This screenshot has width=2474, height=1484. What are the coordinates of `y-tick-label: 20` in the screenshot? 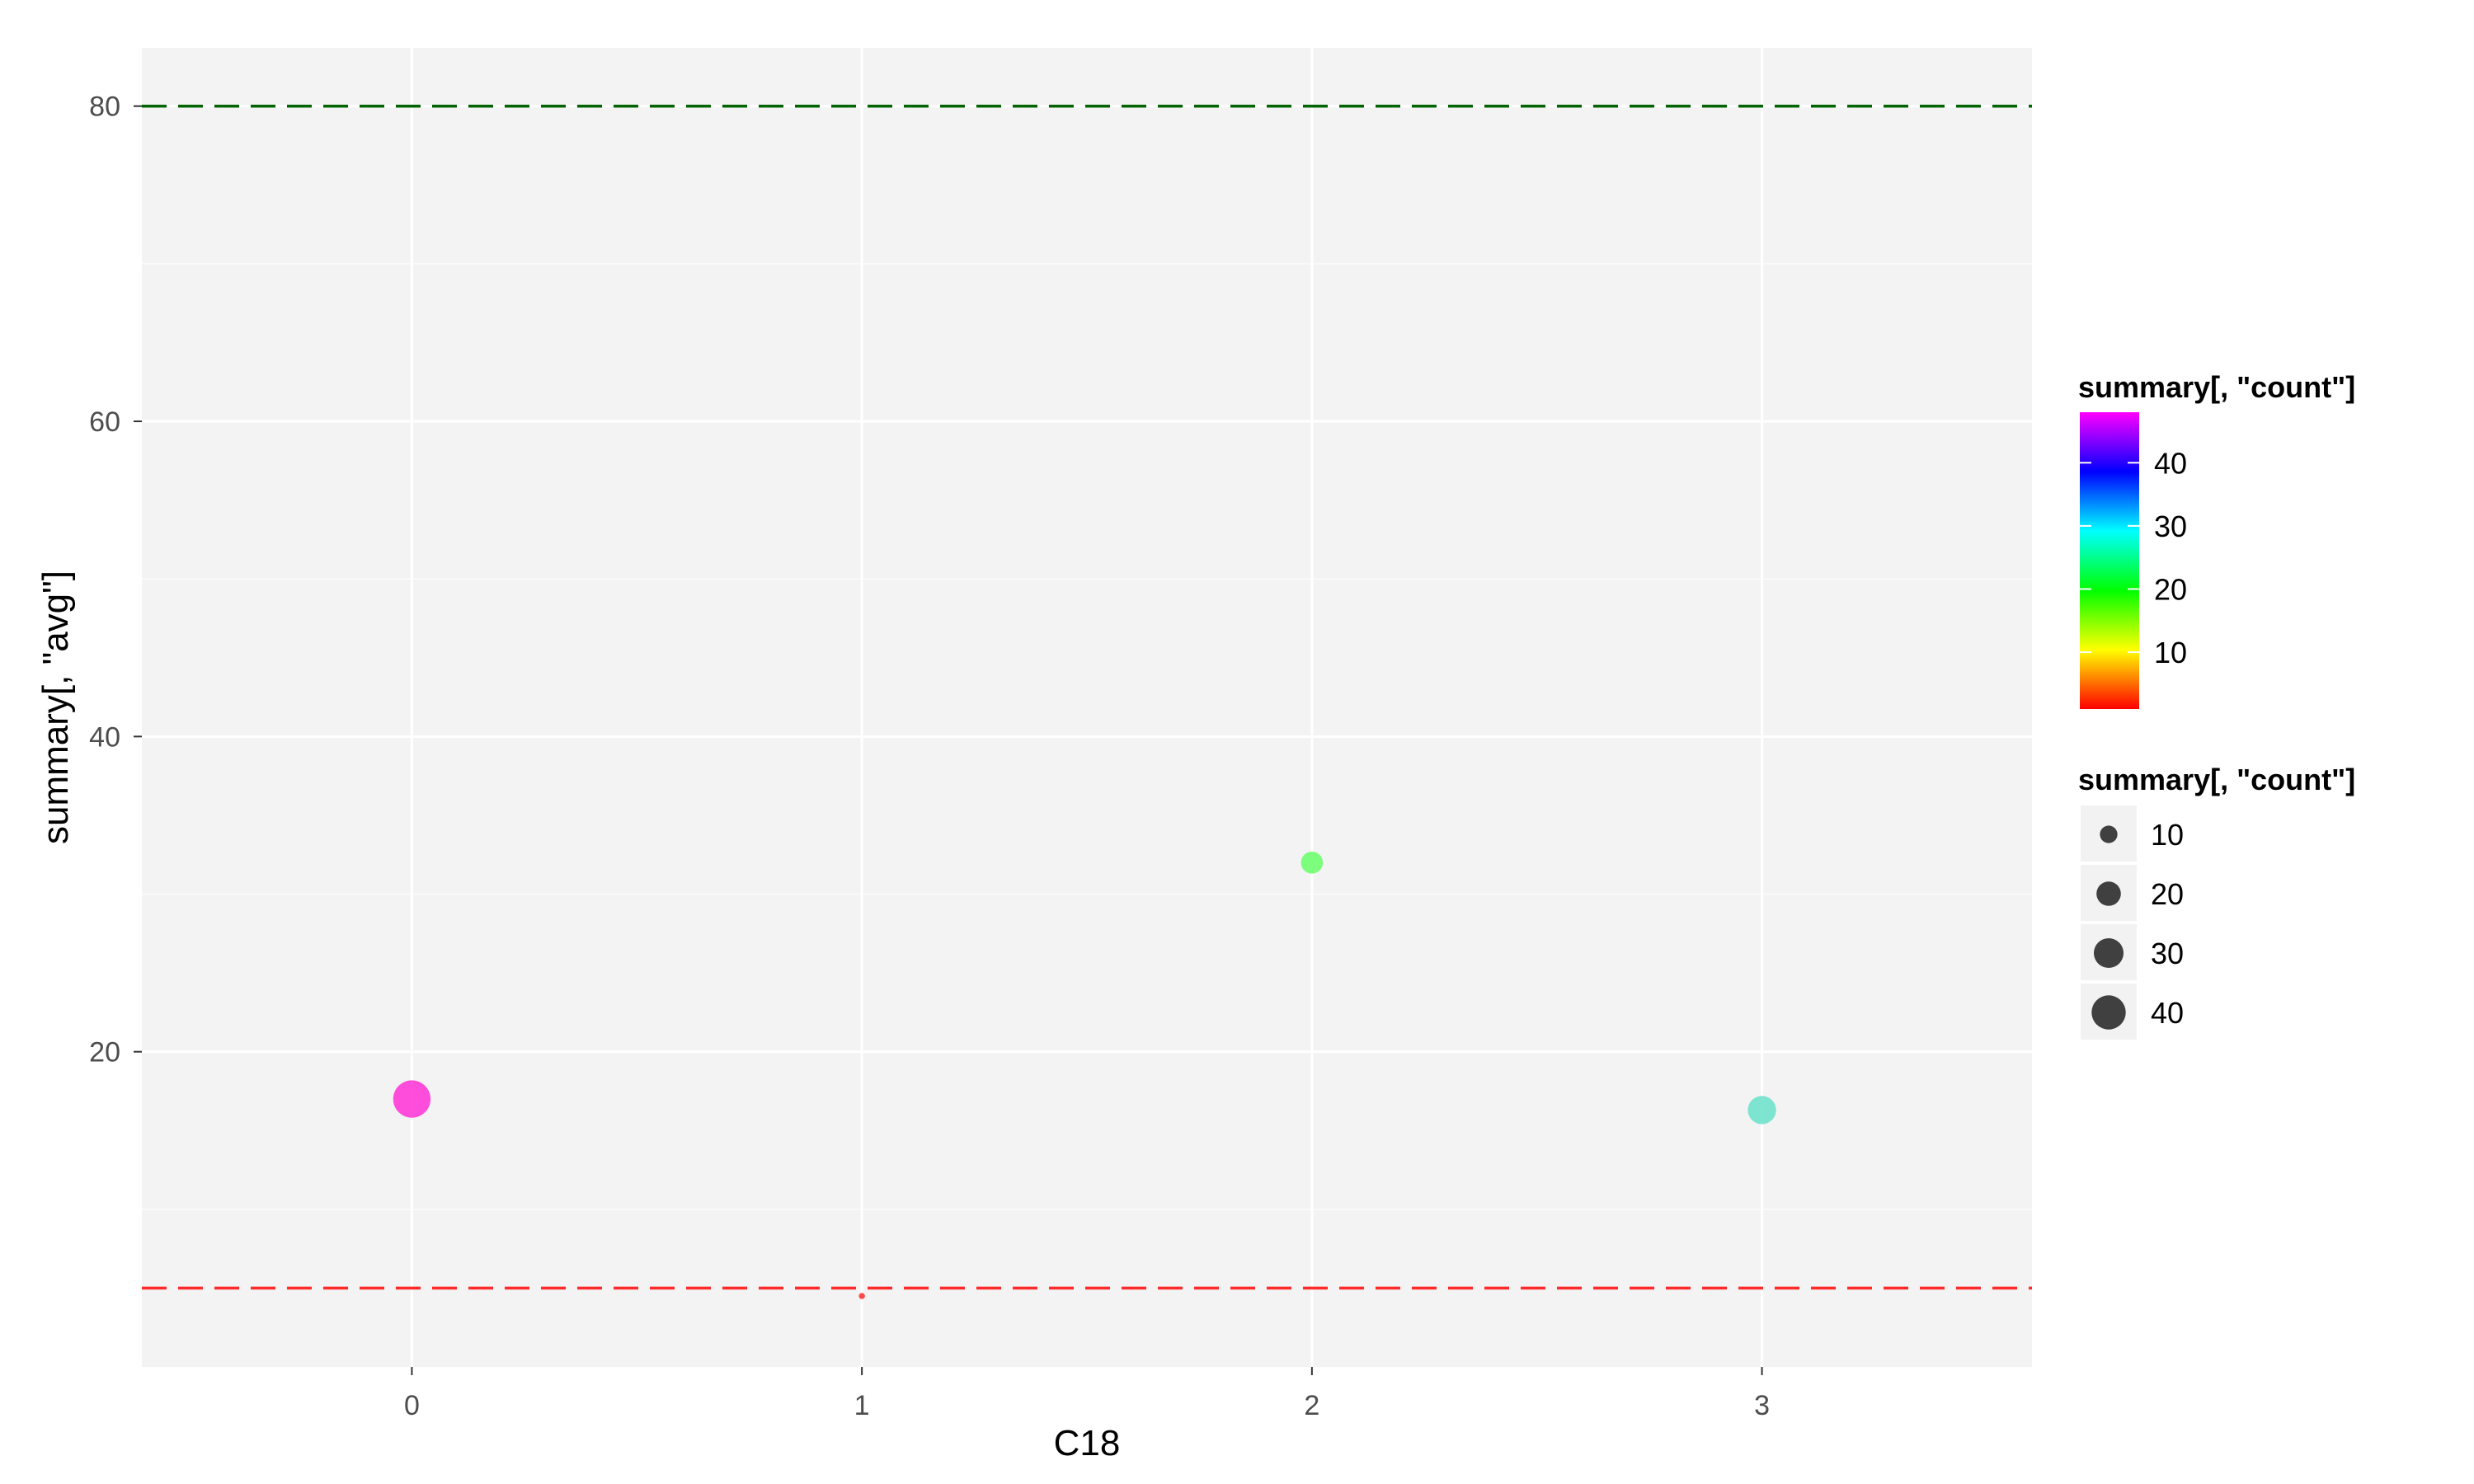 It's located at (104, 1052).